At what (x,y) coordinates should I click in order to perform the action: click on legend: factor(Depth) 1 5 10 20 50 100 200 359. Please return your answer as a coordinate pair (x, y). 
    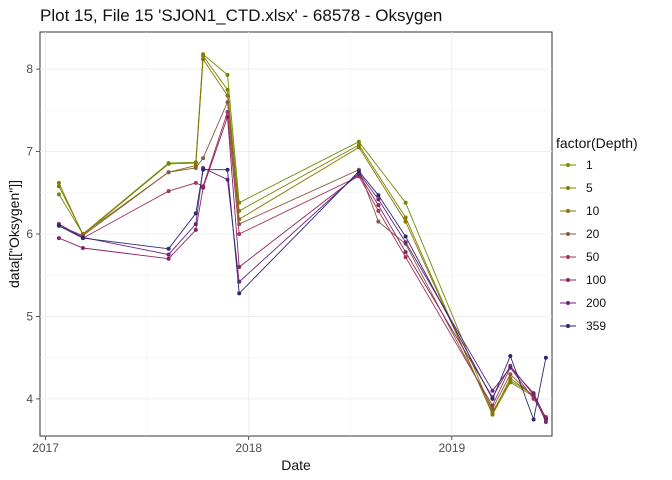
    Looking at the image, I should click on (597, 234).